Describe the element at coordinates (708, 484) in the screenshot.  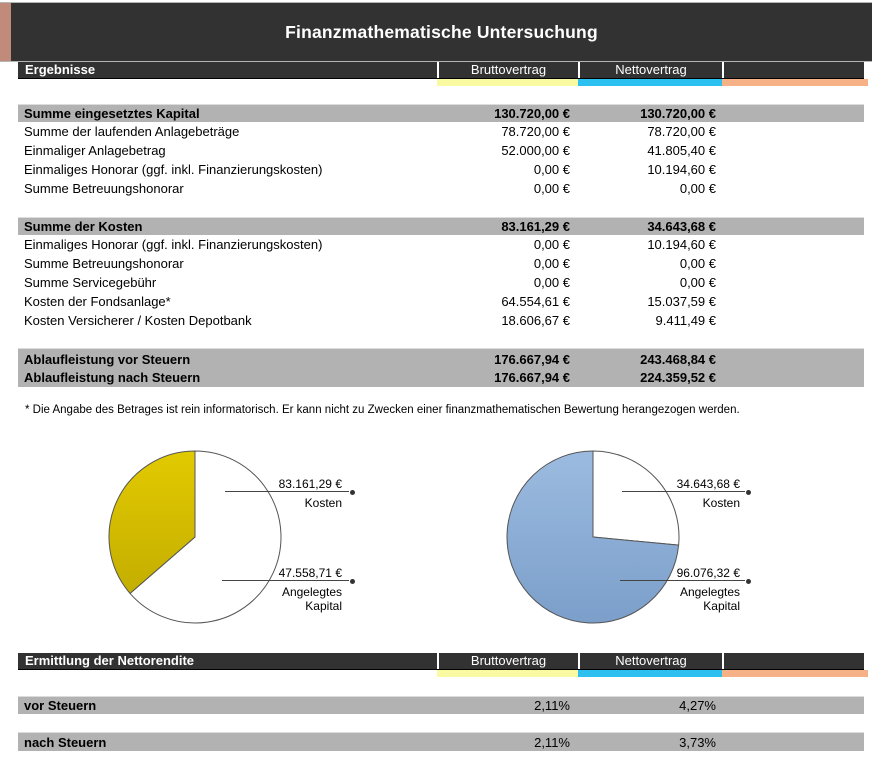
I see `callout-value: 34.643,68 €` at that location.